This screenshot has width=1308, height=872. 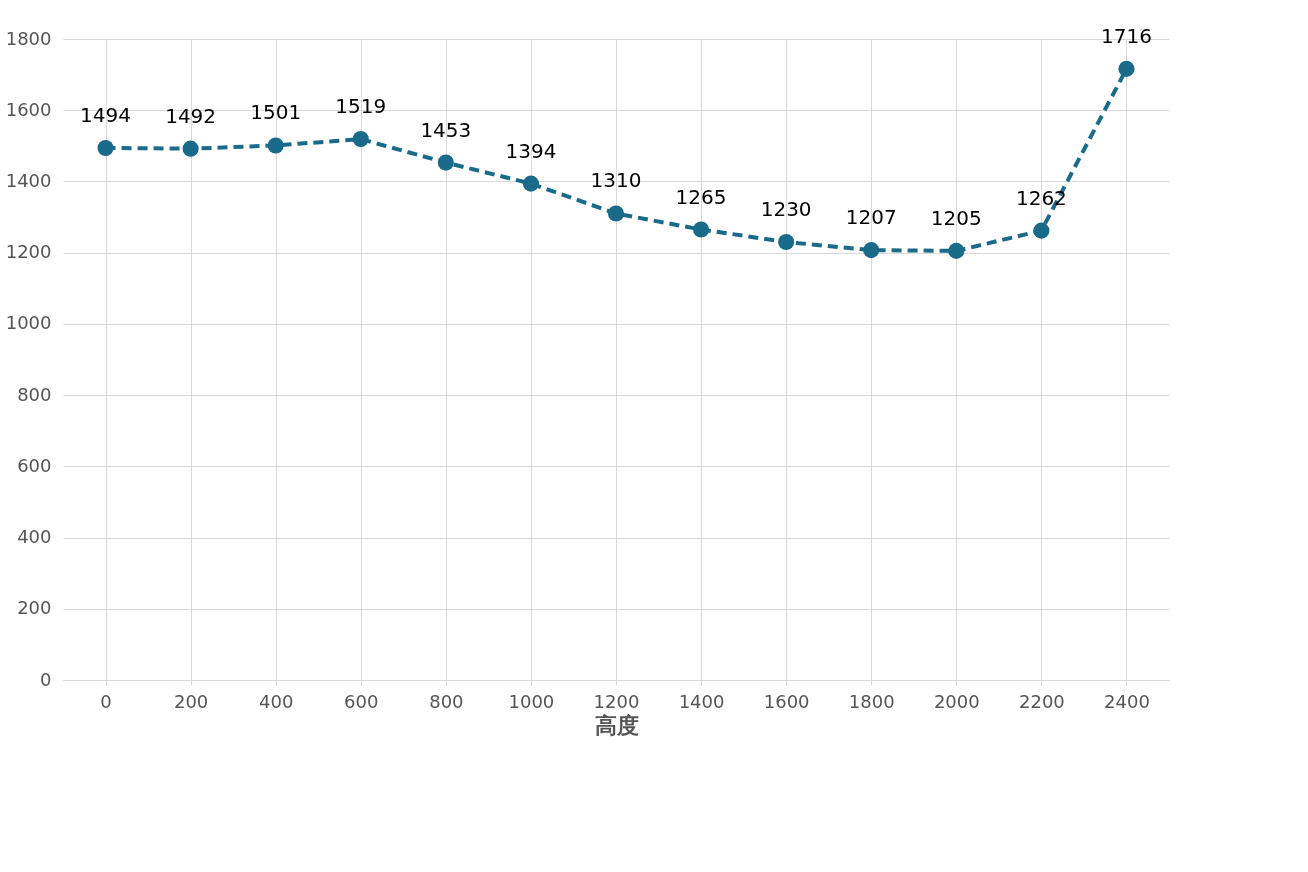 I want to click on y-tick-label: 1800, so click(x=28, y=38).